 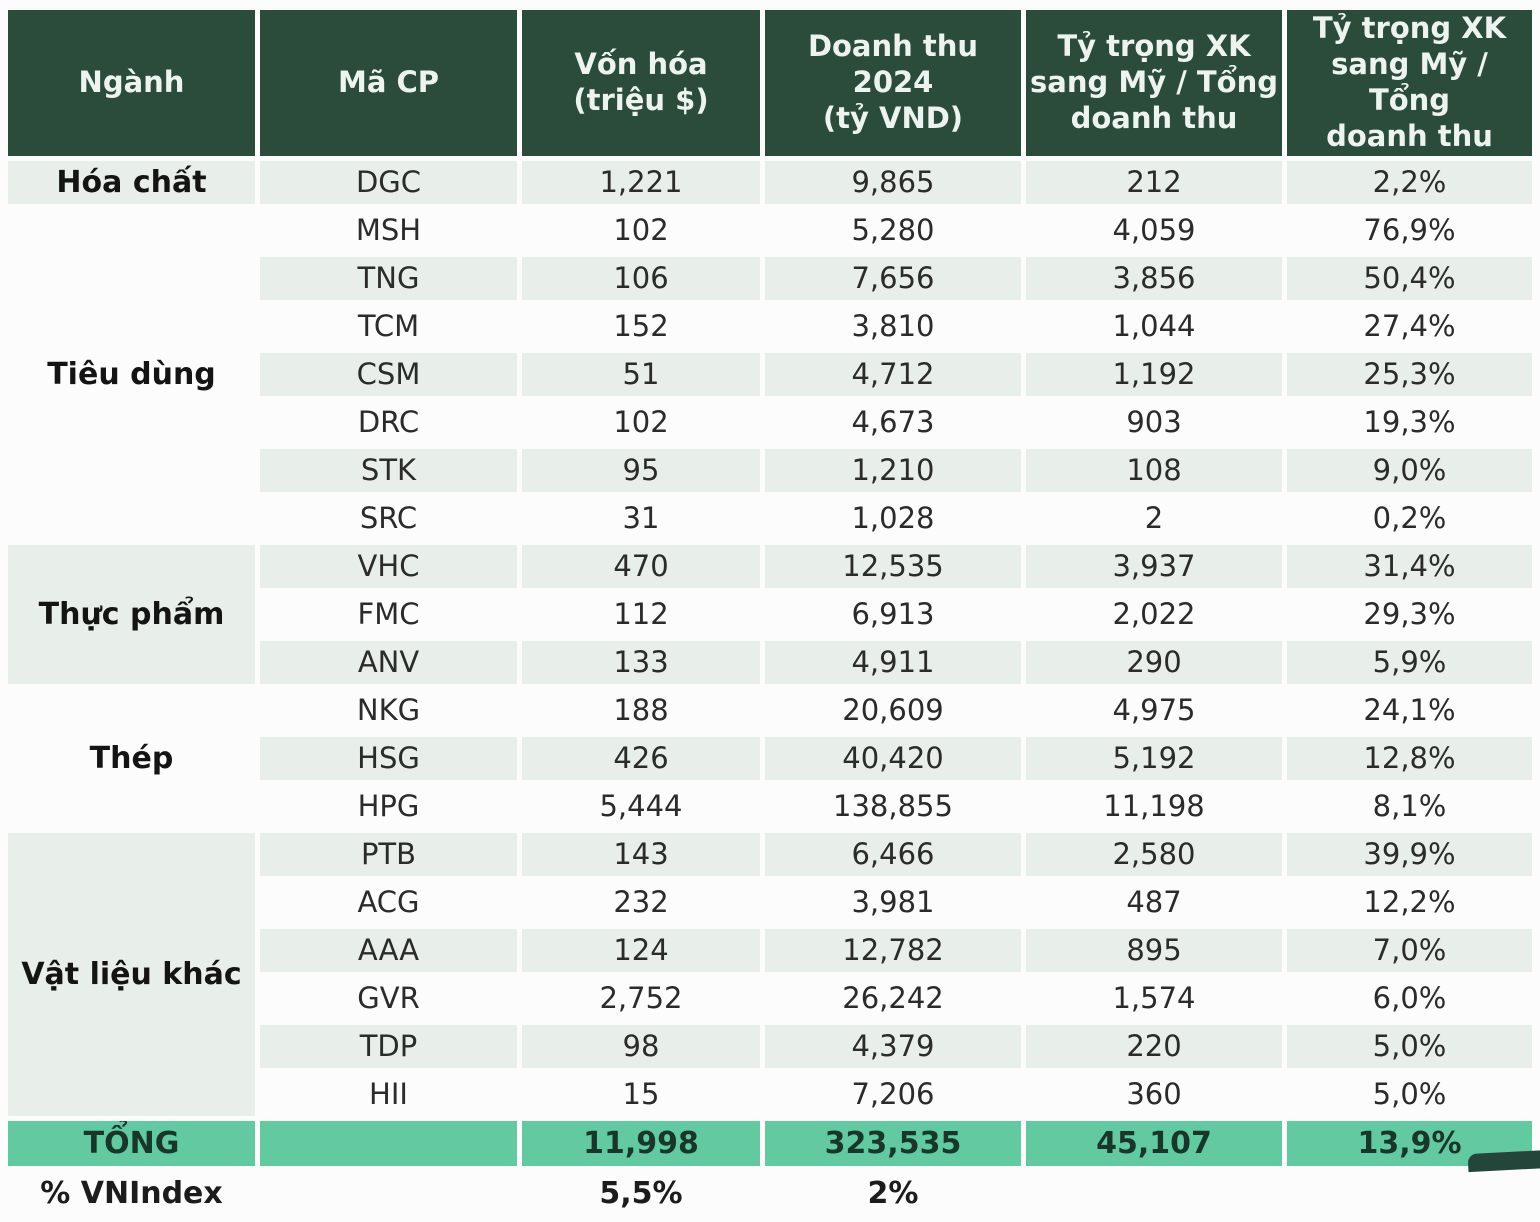 I want to click on value-cell: 3,937, so click(x=1154, y=566).